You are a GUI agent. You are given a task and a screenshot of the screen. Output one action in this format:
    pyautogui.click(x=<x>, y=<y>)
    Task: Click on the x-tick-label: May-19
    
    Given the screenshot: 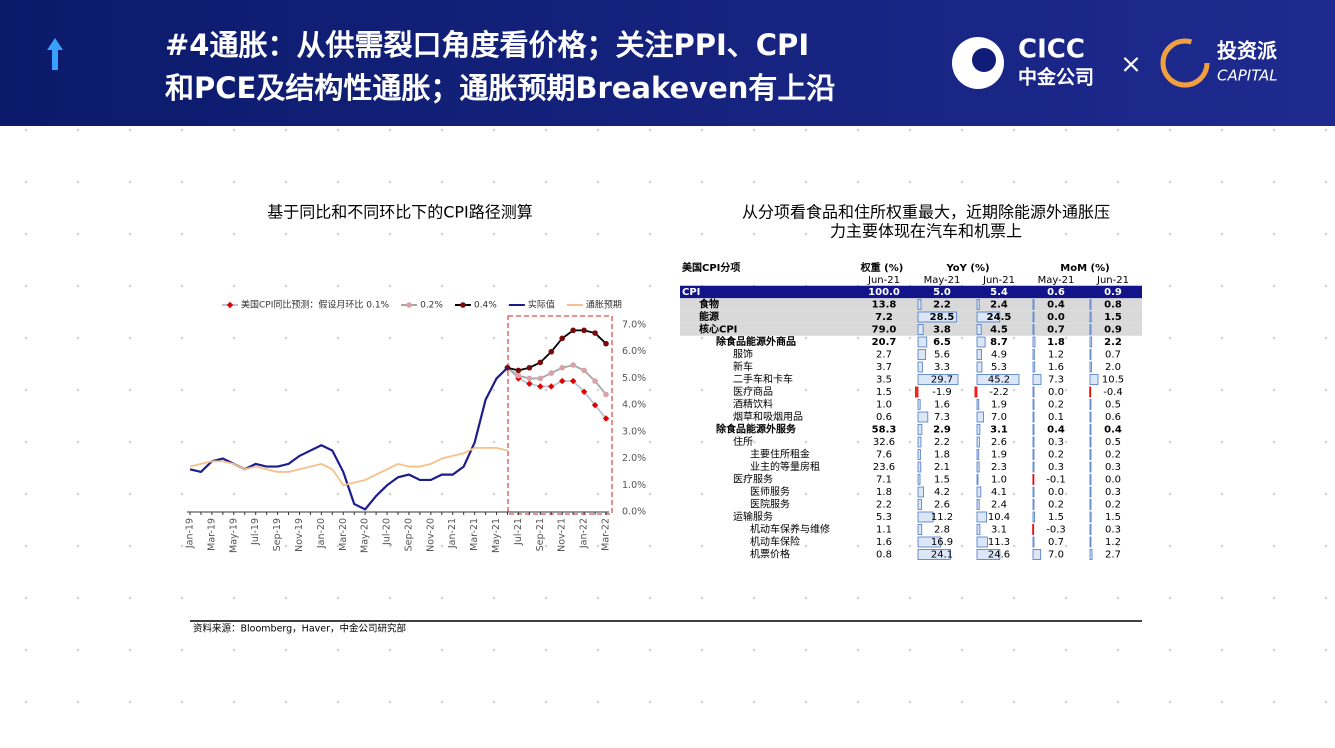 What is the action you would take?
    pyautogui.click(x=233, y=535)
    